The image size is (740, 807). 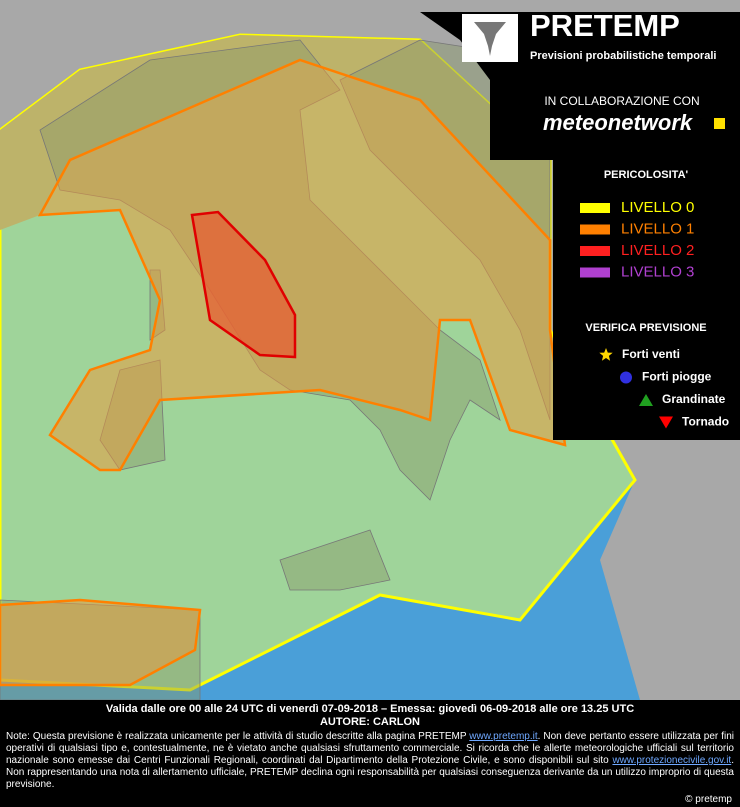 I want to click on level-label: LIVELLO 2, so click(x=657, y=250).